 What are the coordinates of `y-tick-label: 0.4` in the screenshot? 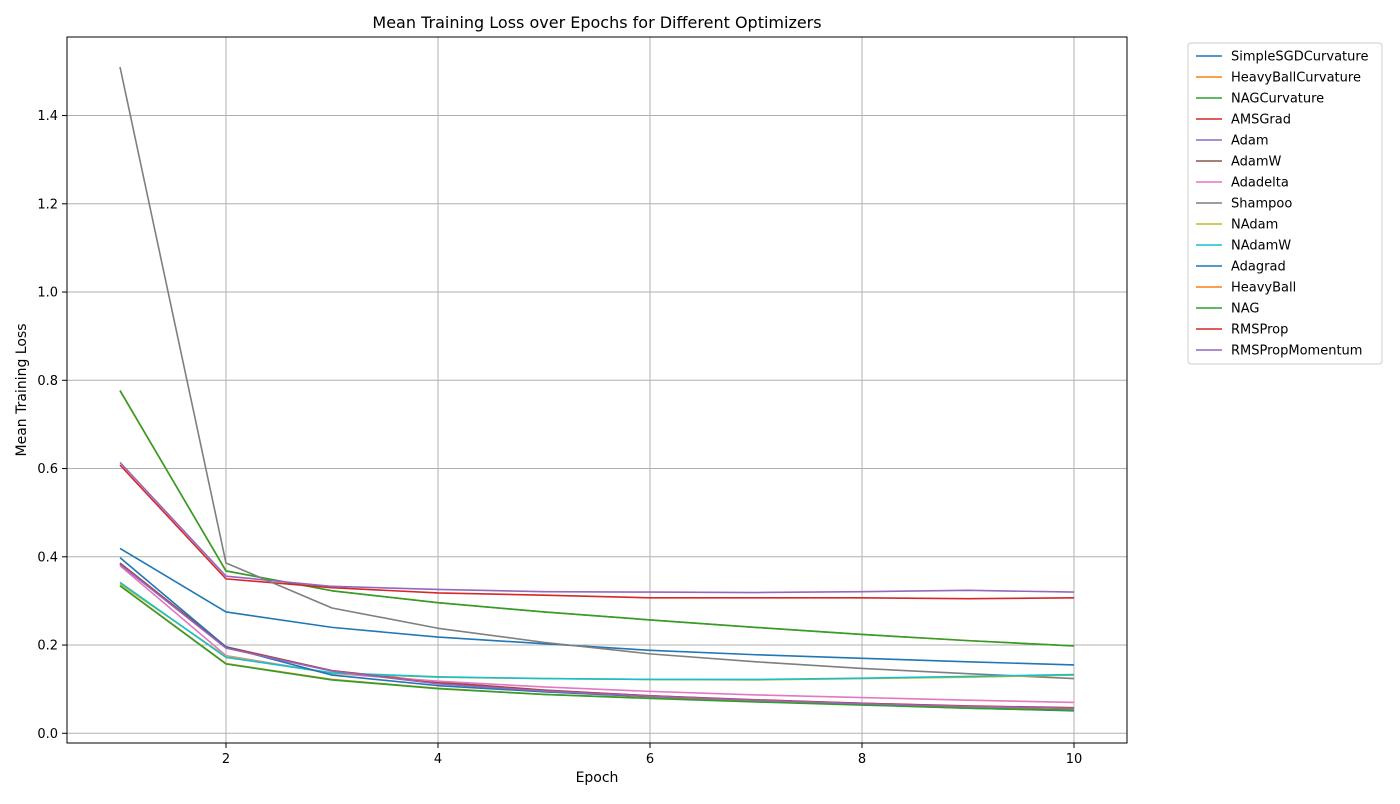 It's located at (47, 557).